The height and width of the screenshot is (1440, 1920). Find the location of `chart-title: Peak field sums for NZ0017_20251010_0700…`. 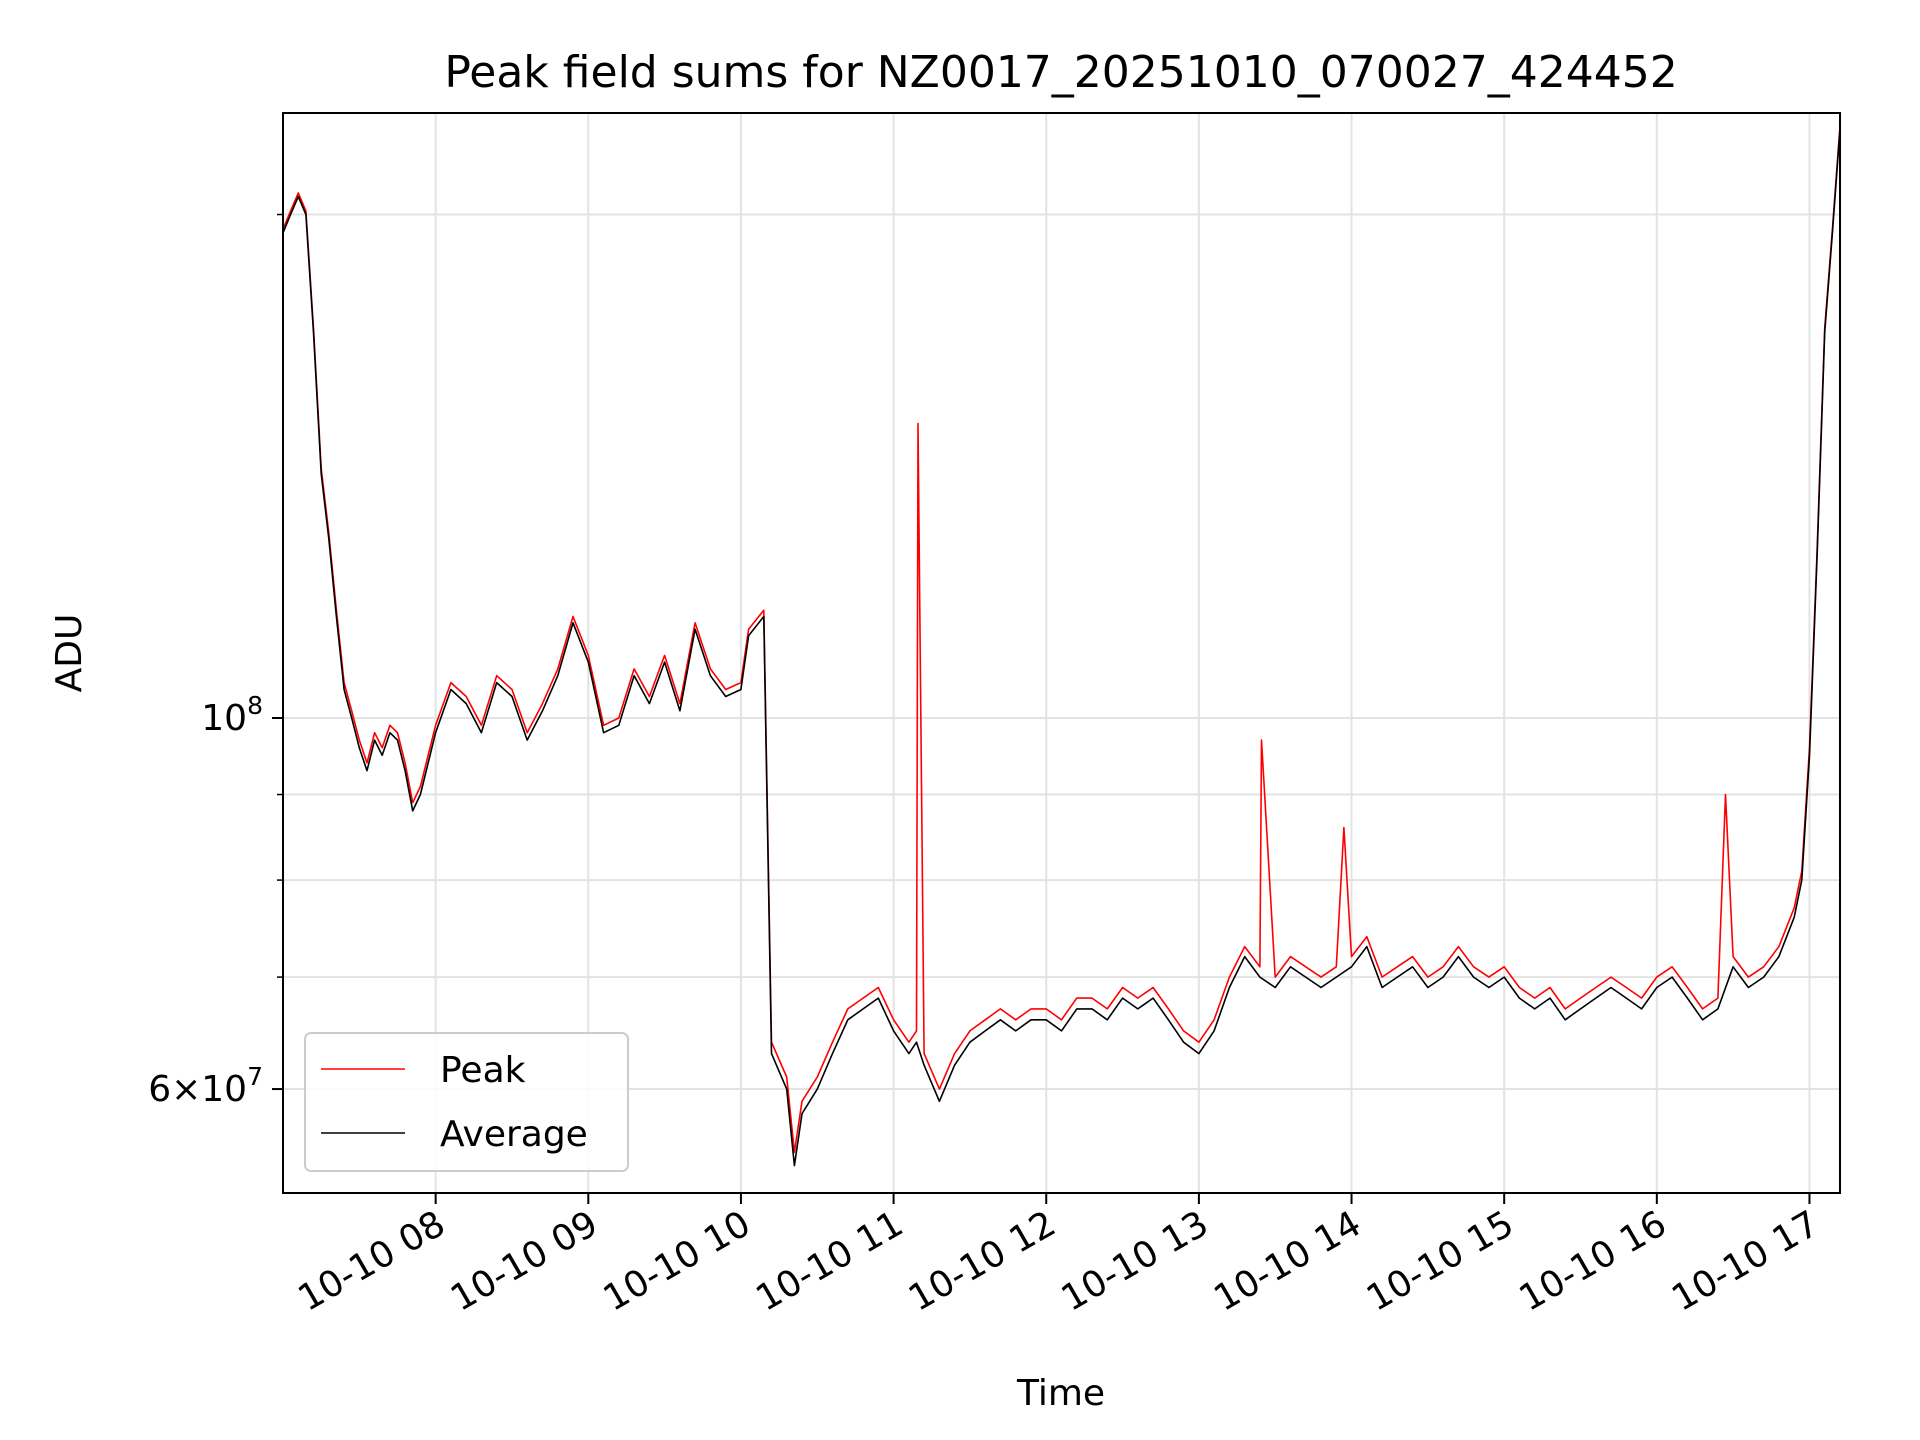

chart-title: Peak field sums for NZ0017_20251010_0700… is located at coordinates (1060, 72).